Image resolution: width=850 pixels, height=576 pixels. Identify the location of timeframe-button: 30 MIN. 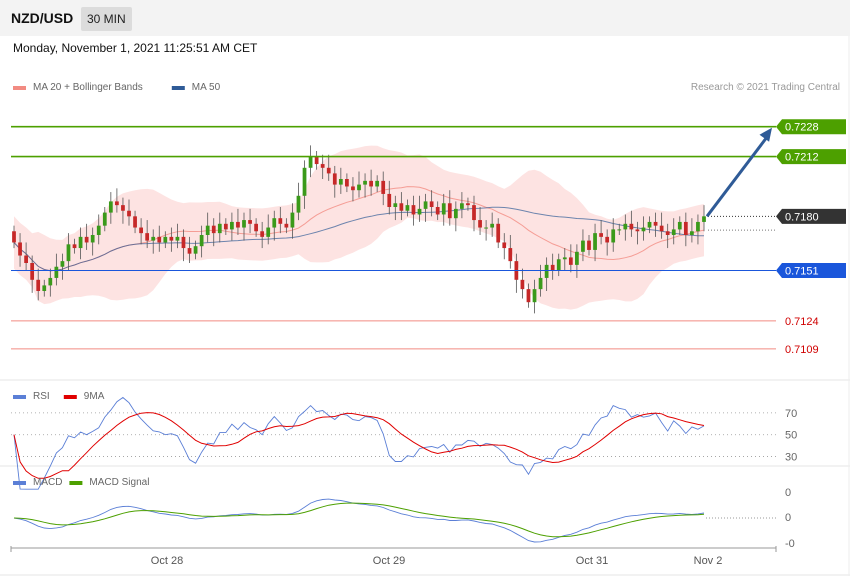
(106, 19).